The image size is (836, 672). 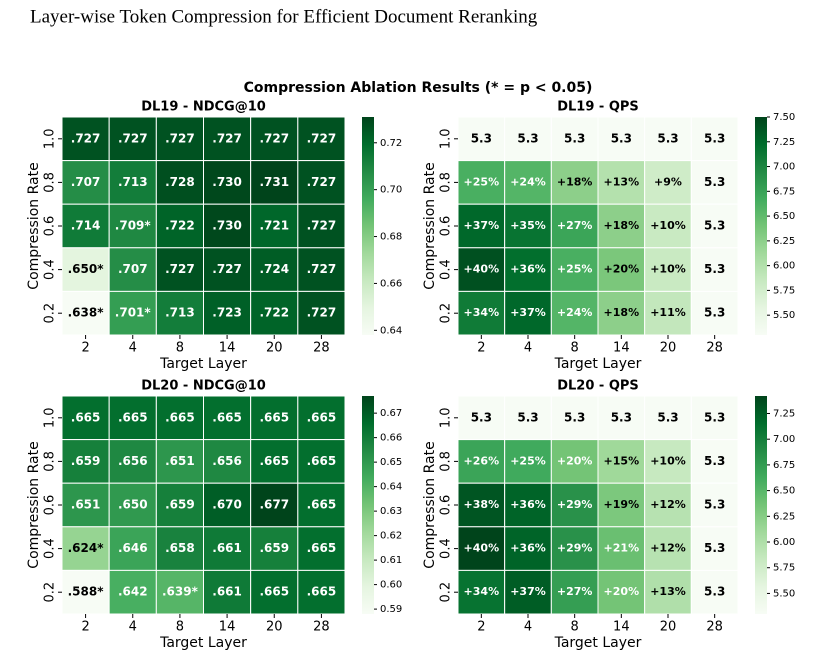 I want to click on x-tick-label: 28, so click(x=321, y=627).